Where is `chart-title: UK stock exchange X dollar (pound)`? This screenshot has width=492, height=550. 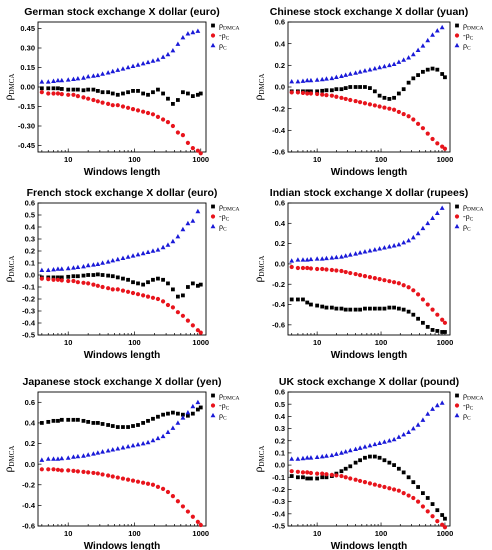
chart-title: UK stock exchange X dollar (pound) is located at coordinates (369, 382).